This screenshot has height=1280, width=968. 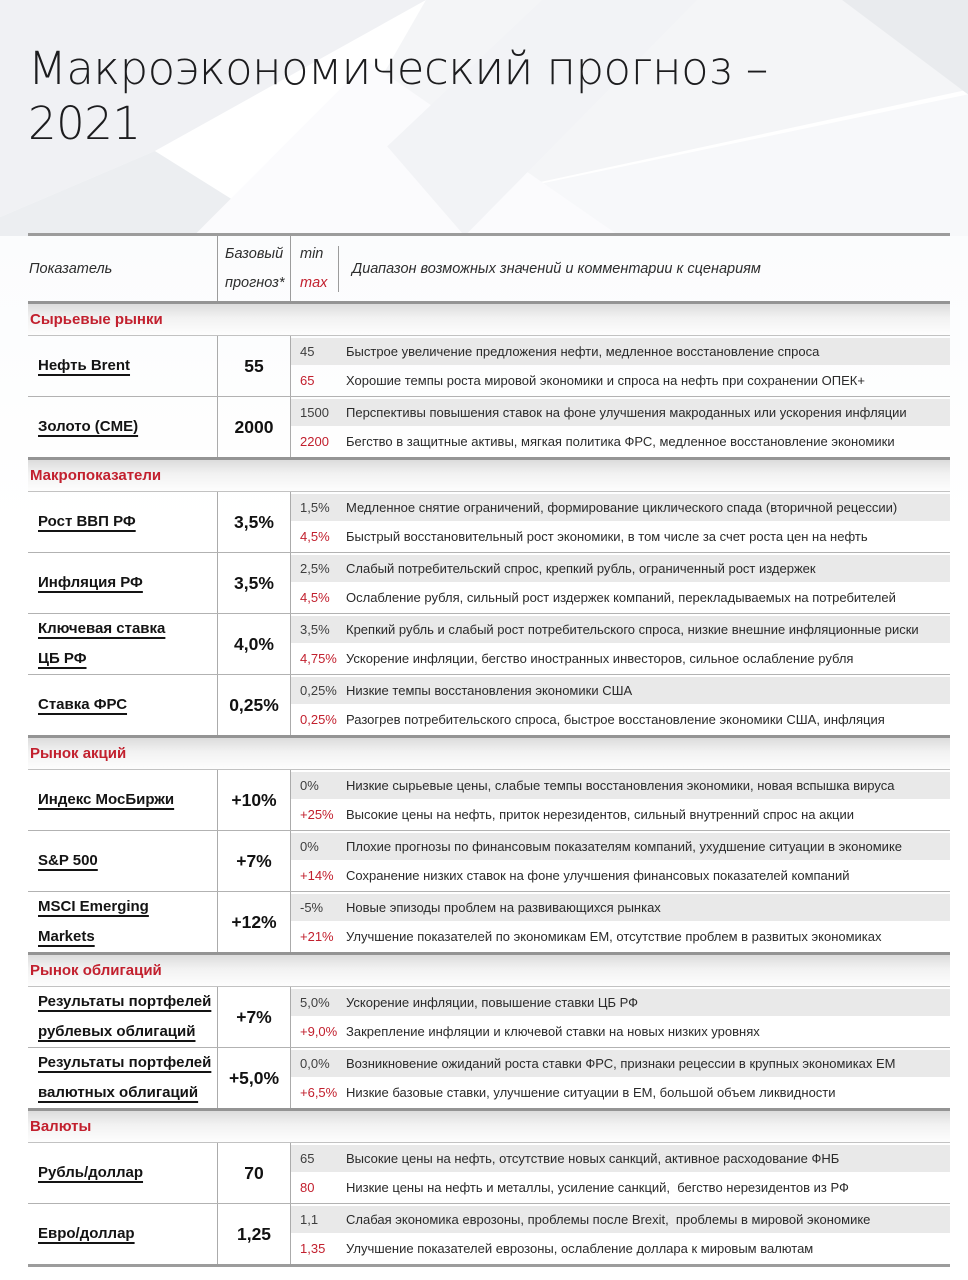 I want to click on section-header-band: Макропоказатели, so click(x=489, y=474).